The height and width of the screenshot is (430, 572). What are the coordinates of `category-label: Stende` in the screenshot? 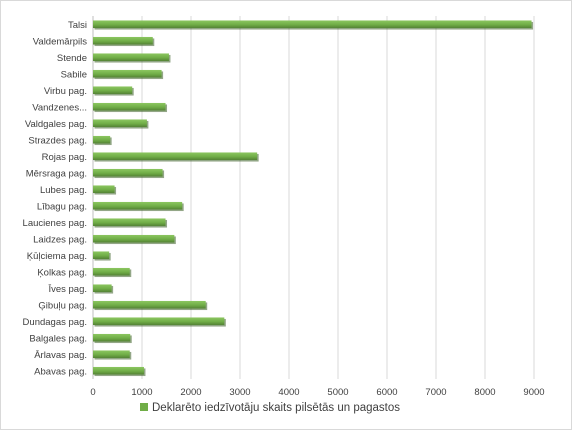 It's located at (72, 58).